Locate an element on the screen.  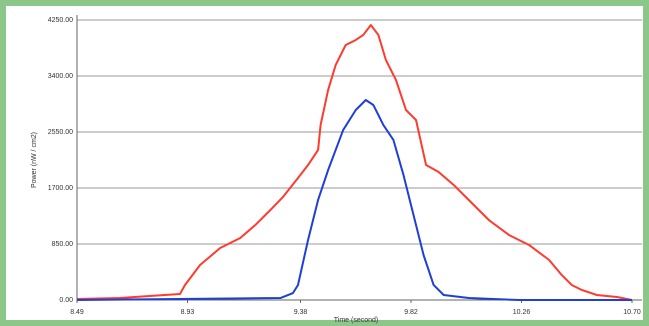
x-tick-label: 10.26 is located at coordinates (522, 312).